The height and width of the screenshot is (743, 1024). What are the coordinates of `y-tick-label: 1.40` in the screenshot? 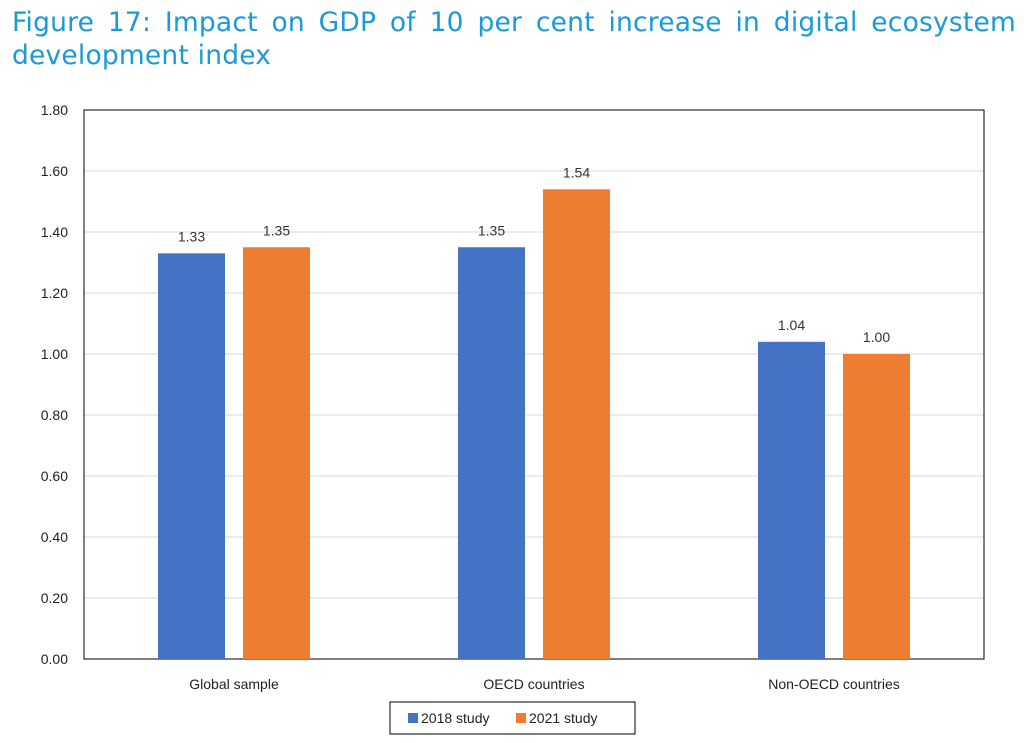 It's located at (54, 232).